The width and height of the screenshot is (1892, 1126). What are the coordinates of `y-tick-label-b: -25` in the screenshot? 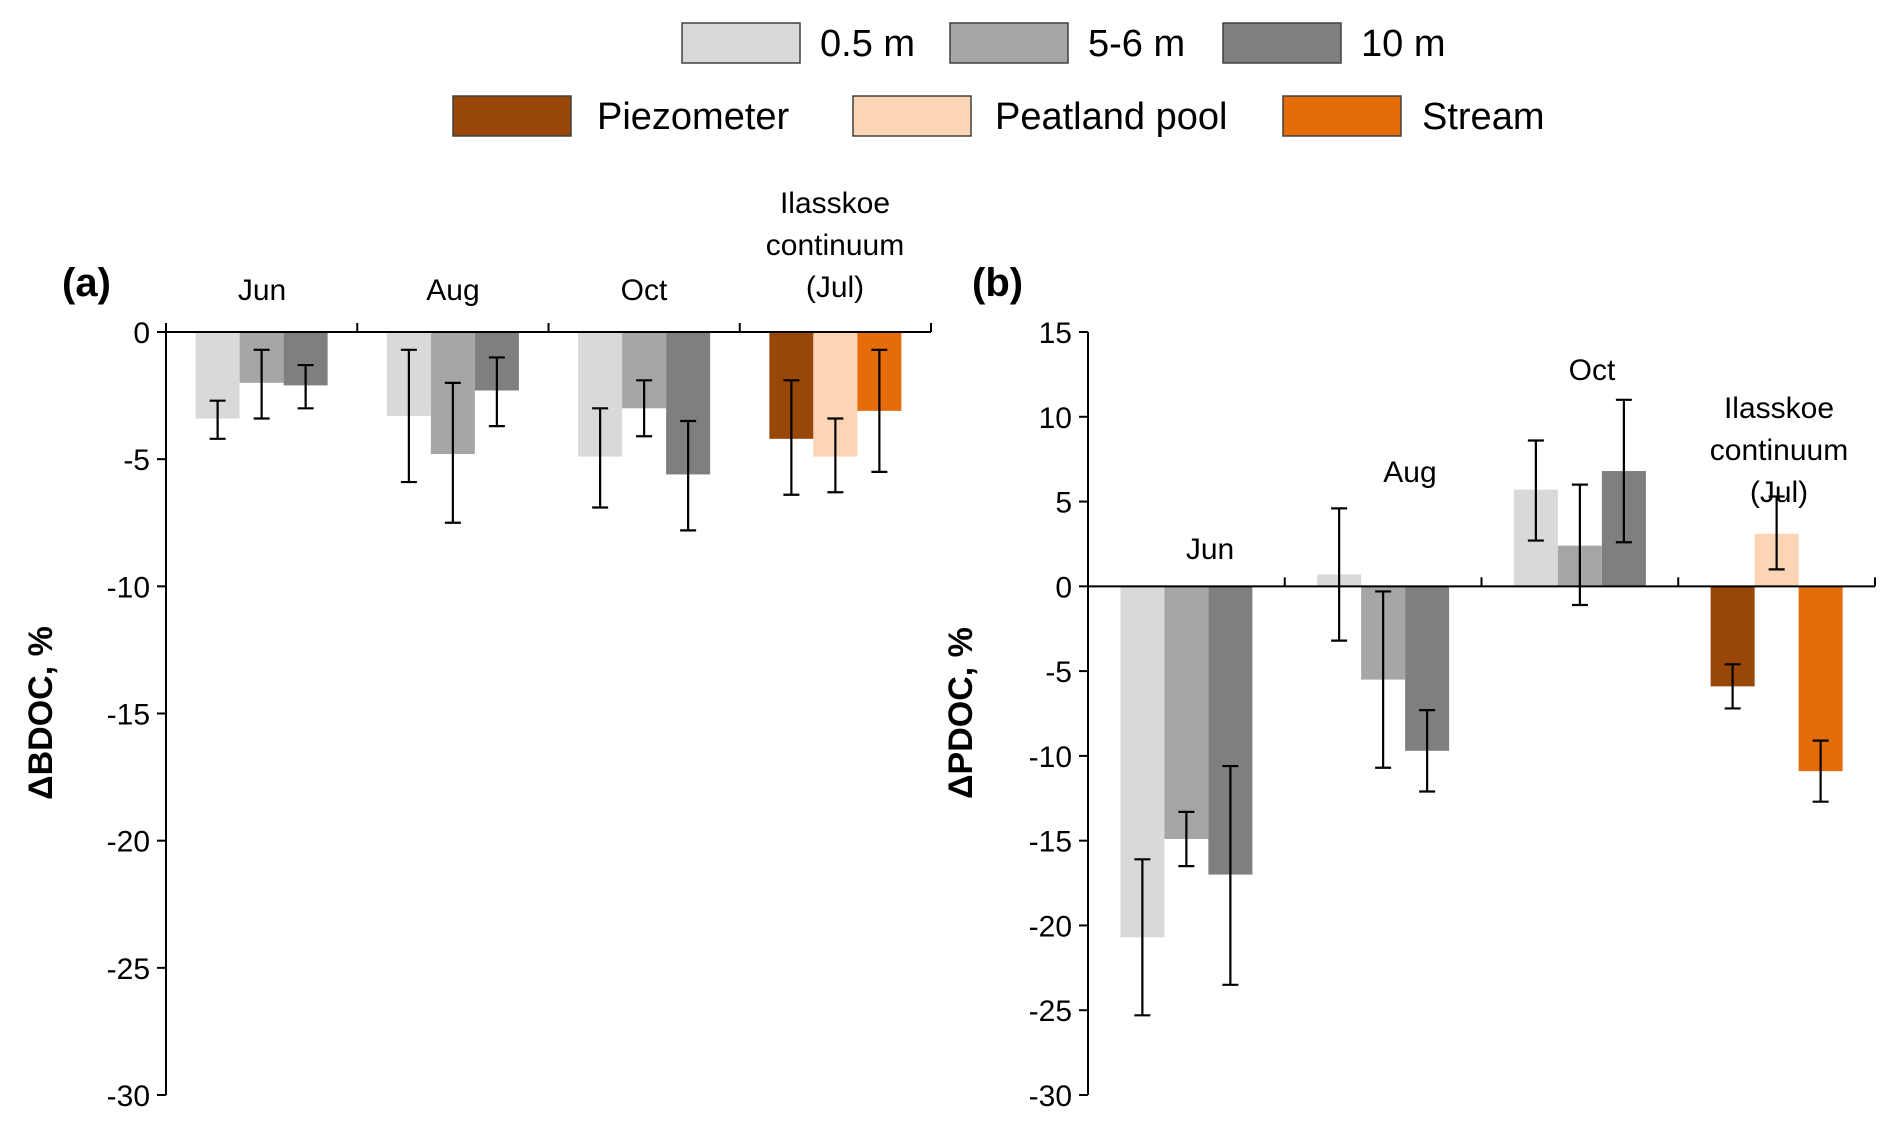 It's located at (1050, 1011).